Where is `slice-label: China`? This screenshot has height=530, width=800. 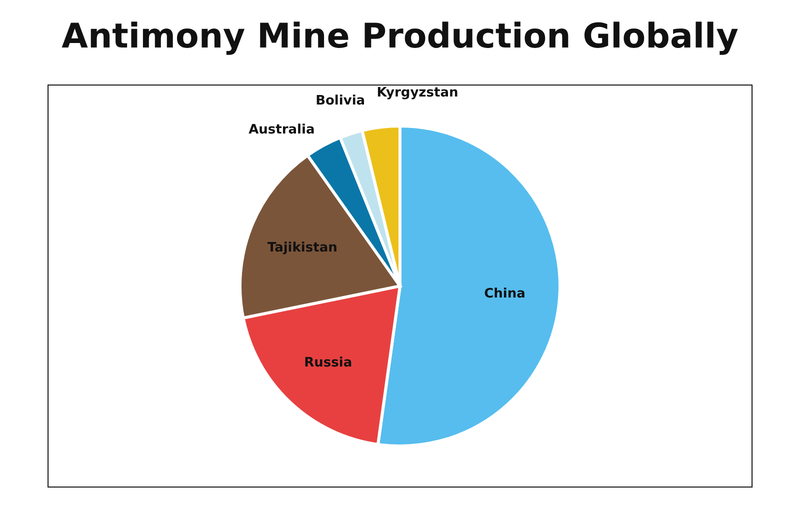
slice-label: China is located at coordinates (505, 294).